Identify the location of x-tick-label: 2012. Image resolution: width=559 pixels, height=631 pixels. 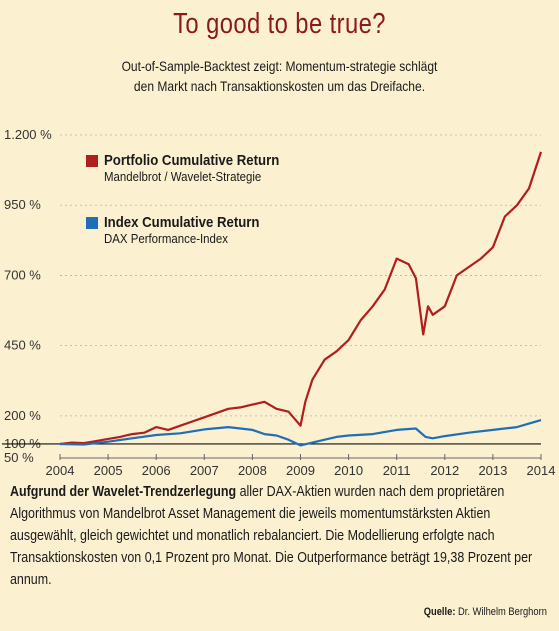
(444, 470).